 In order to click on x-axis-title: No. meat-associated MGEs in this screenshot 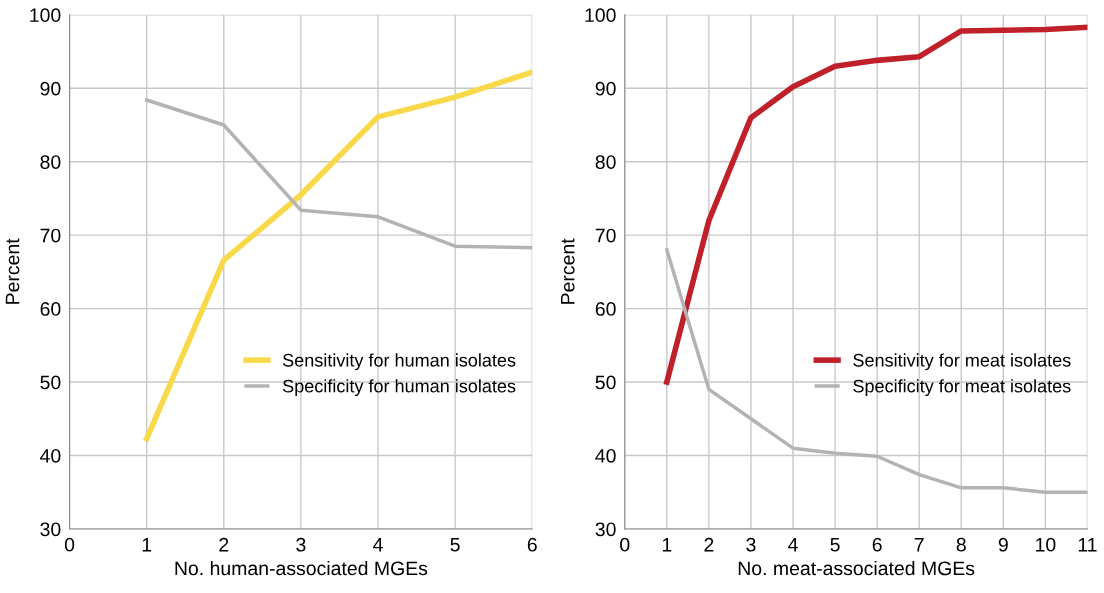, I will do `click(856, 568)`.